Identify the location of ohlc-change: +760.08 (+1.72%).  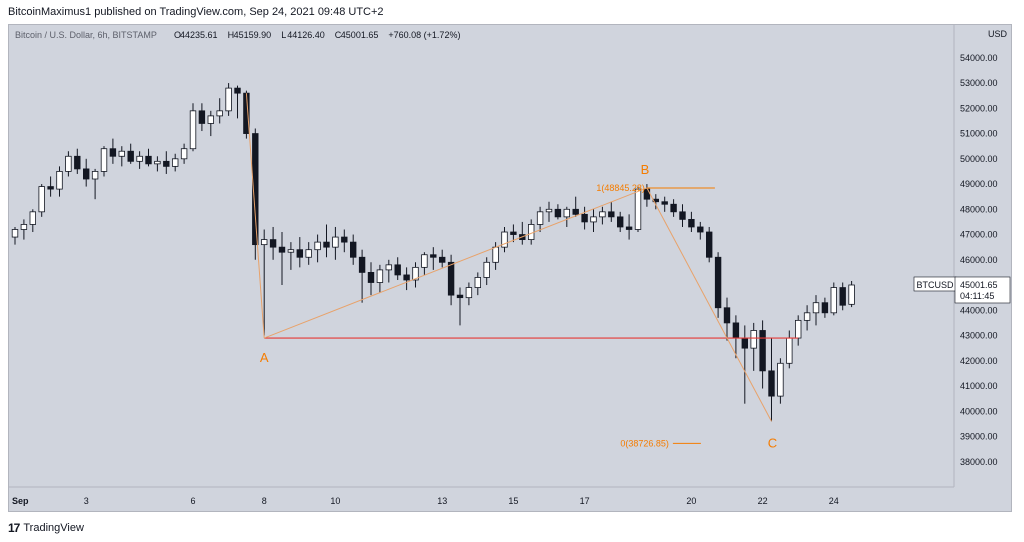
(424, 35).